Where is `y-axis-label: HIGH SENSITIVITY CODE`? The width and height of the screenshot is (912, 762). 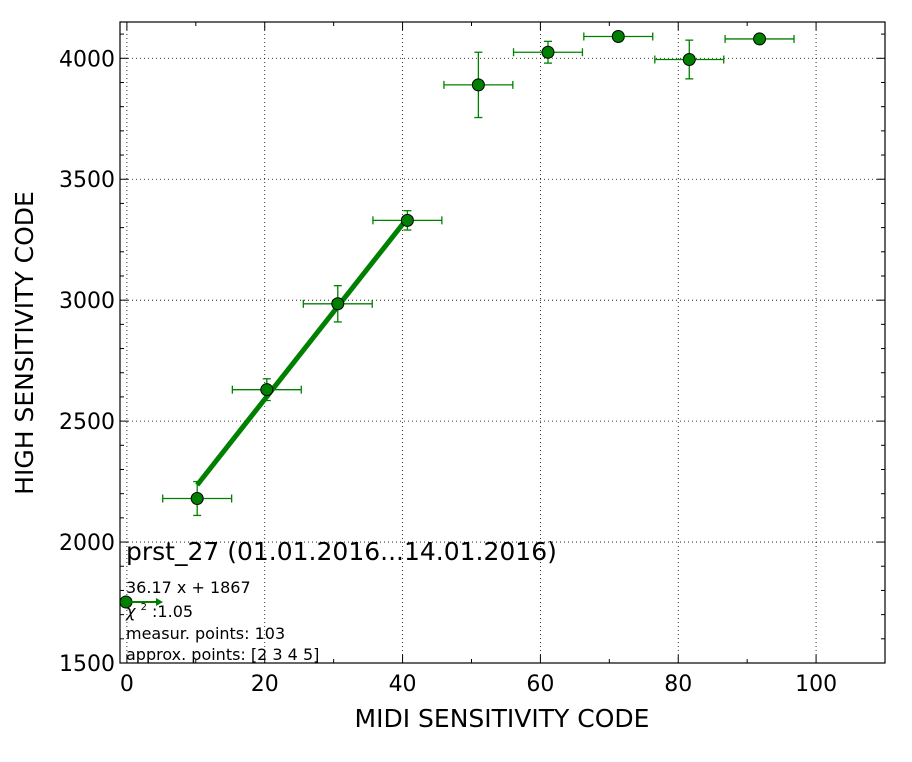
y-axis-label: HIGH SENSITIVITY CODE is located at coordinates (24, 343).